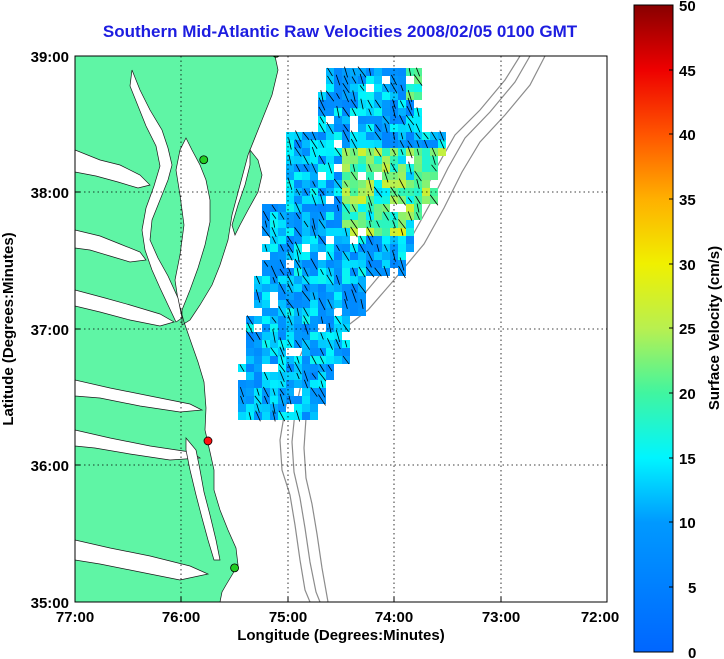  I want to click on colorbar-tick: 5, so click(692, 588).